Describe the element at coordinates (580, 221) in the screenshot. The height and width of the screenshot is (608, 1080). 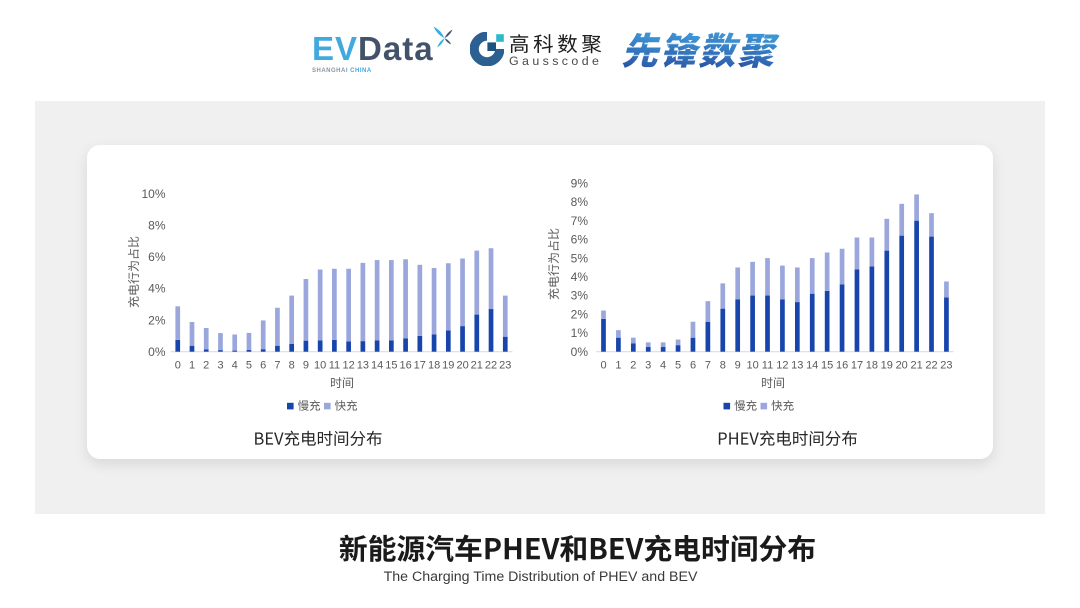
I see `svg-text: 7%` at that location.